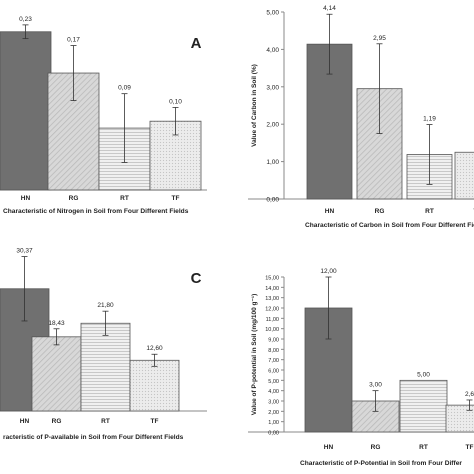 The height and width of the screenshot is (474, 474). I want to click on y-tick-label: 13,00, so click(272, 299).